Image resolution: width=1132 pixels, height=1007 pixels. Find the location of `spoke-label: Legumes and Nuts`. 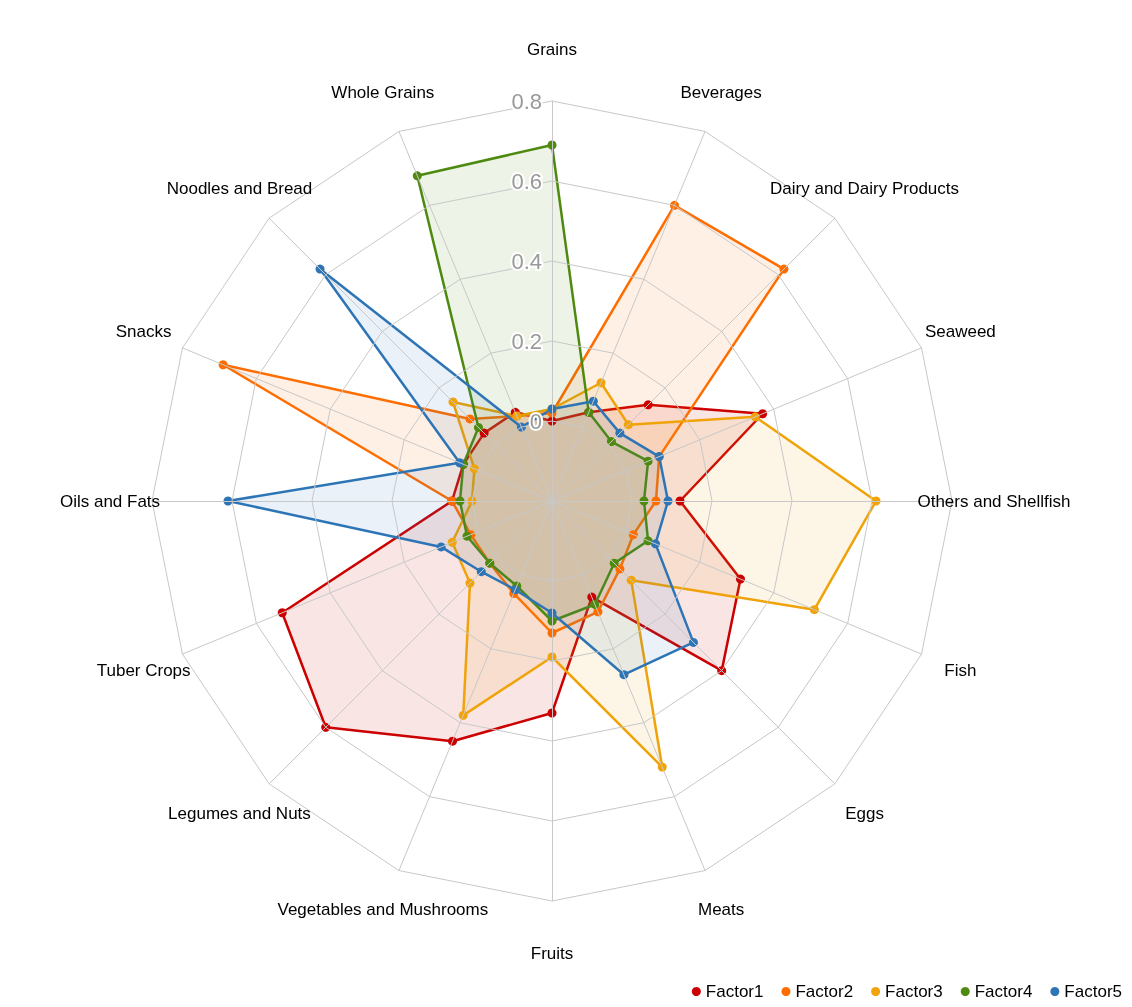

spoke-label: Legumes and Nuts is located at coordinates (239, 814).